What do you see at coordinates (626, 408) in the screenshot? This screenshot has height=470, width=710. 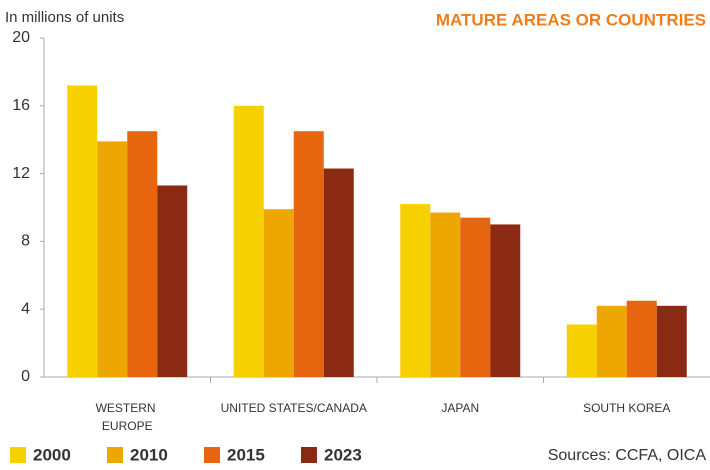 I see `x-tick-label: SOUTH KOREA` at bounding box center [626, 408].